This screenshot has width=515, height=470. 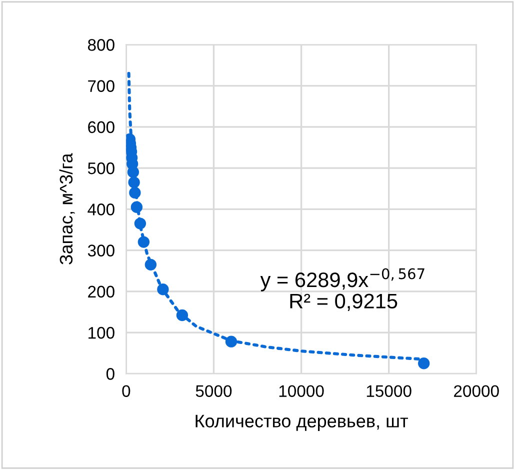 What do you see at coordinates (101, 86) in the screenshot?
I see `y-tick-label: 700` at bounding box center [101, 86].